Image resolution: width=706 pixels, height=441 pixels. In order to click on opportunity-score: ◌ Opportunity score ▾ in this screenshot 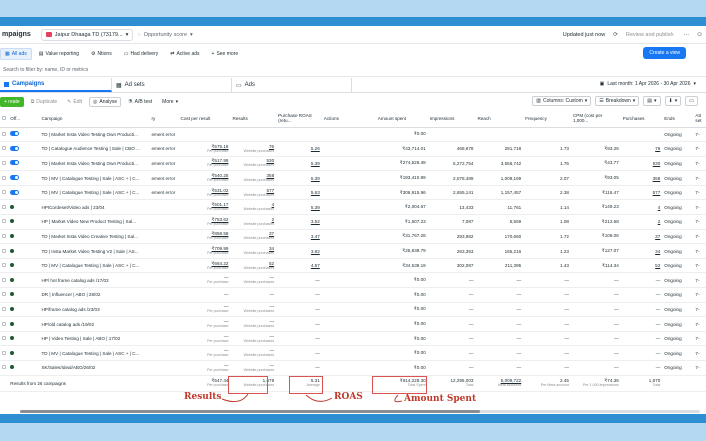, I will do `click(164, 35)`.